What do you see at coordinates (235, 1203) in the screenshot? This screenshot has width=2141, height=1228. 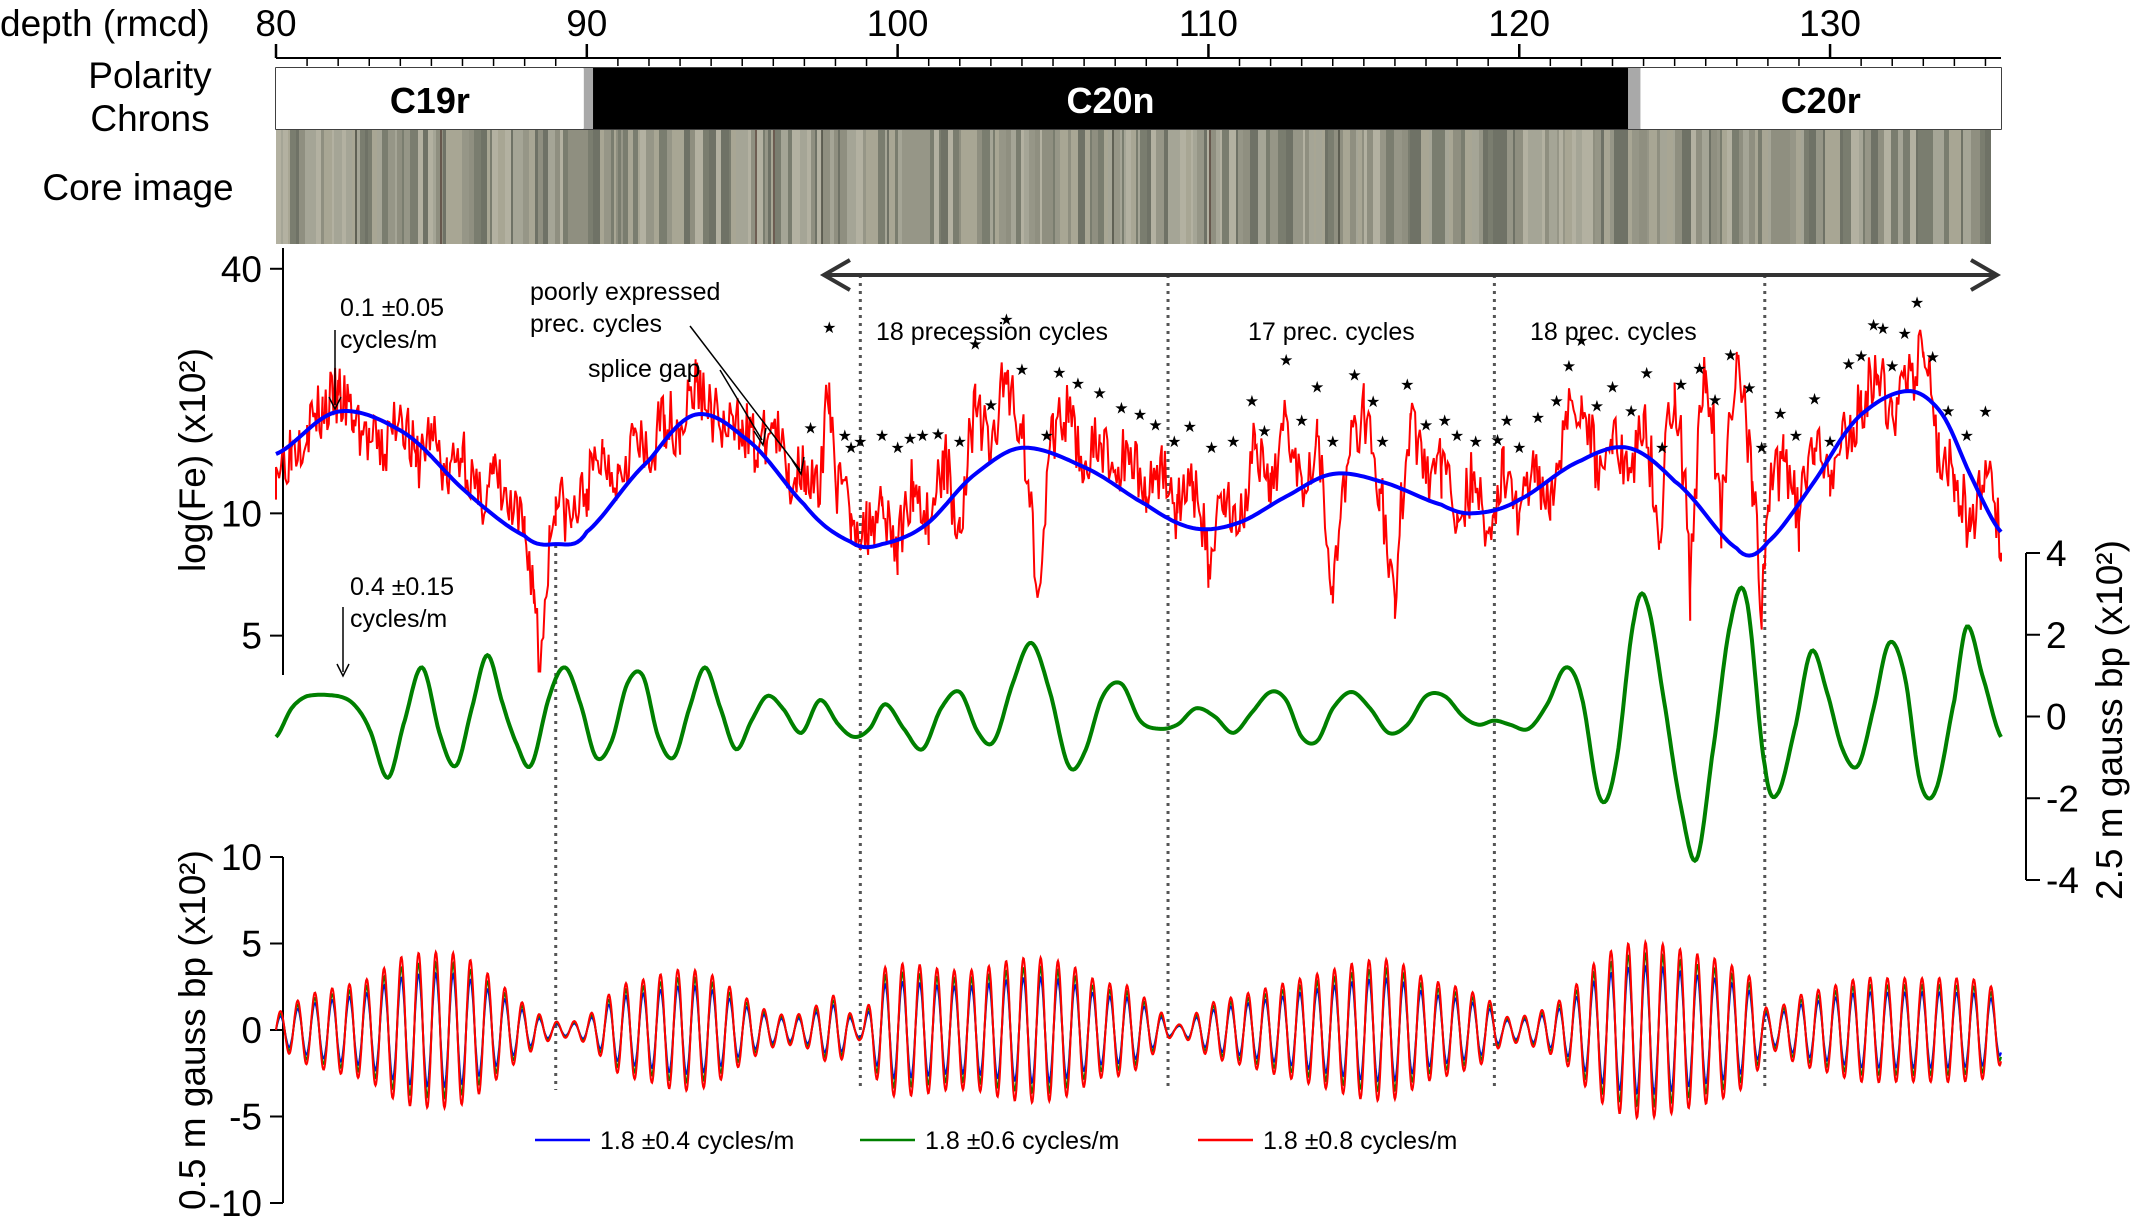 I see `bp05-y-tick-label: -10` at bounding box center [235, 1203].